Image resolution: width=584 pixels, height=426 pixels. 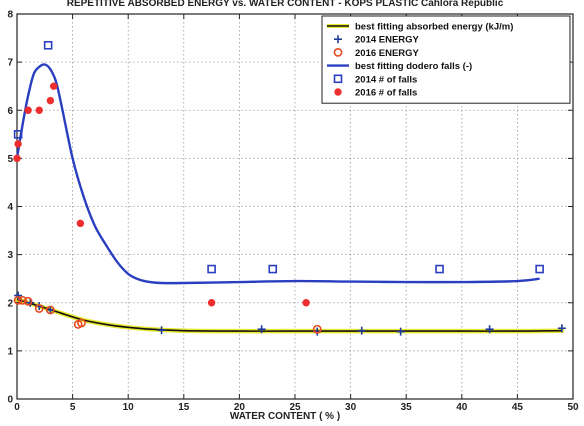 What do you see at coordinates (387, 40) in the screenshot?
I see `legend-entry-label: 2014 ENERGY` at bounding box center [387, 40].